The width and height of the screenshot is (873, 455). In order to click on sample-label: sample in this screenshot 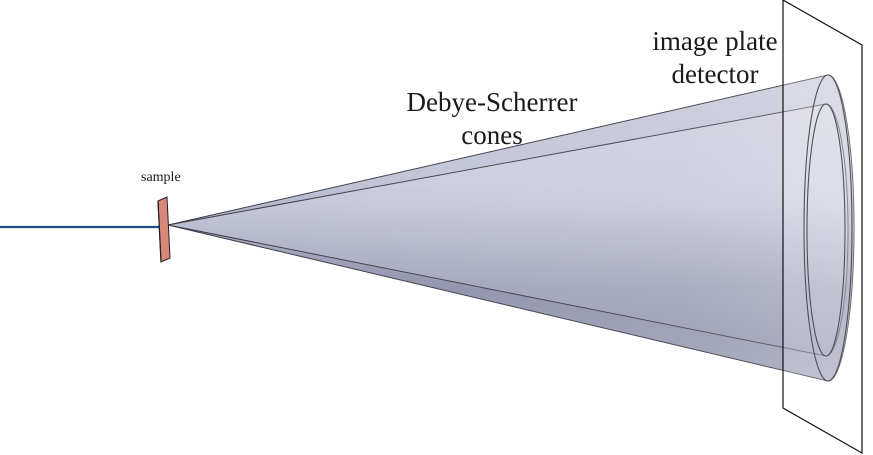, I will do `click(161, 177)`.